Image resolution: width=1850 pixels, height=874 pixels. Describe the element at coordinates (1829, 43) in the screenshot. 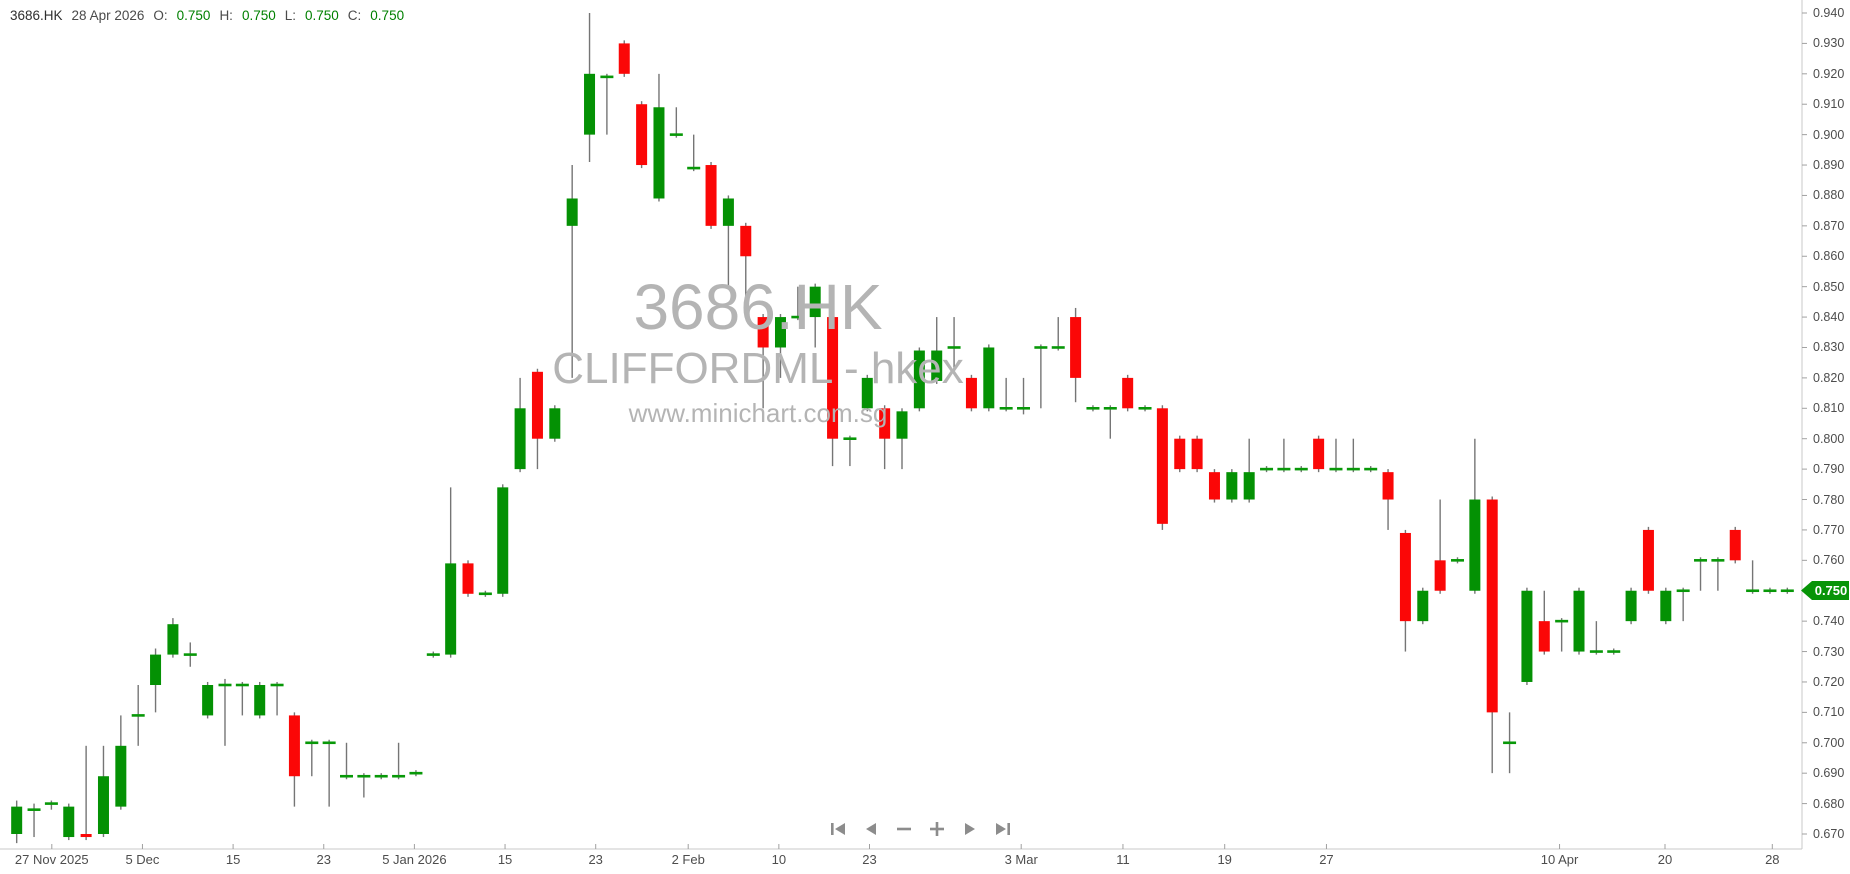

I see `y-axis-tick-label: 0.930` at that location.